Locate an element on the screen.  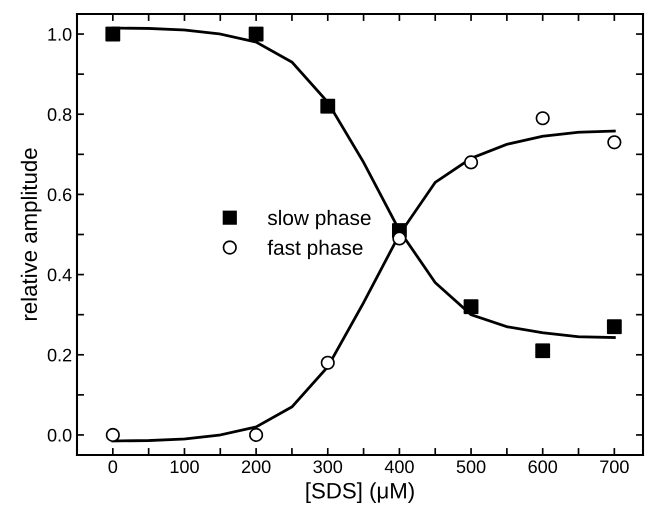
x-tick-label: 300 is located at coordinates (327, 467).